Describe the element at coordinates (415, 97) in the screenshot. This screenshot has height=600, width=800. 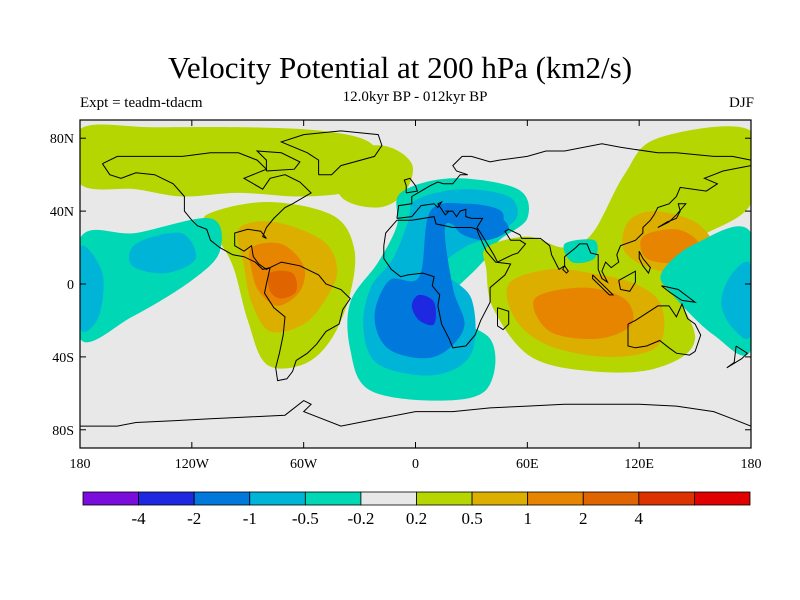
I see `map-subtitle: 12.0kyr BP - 012kyr BP` at that location.